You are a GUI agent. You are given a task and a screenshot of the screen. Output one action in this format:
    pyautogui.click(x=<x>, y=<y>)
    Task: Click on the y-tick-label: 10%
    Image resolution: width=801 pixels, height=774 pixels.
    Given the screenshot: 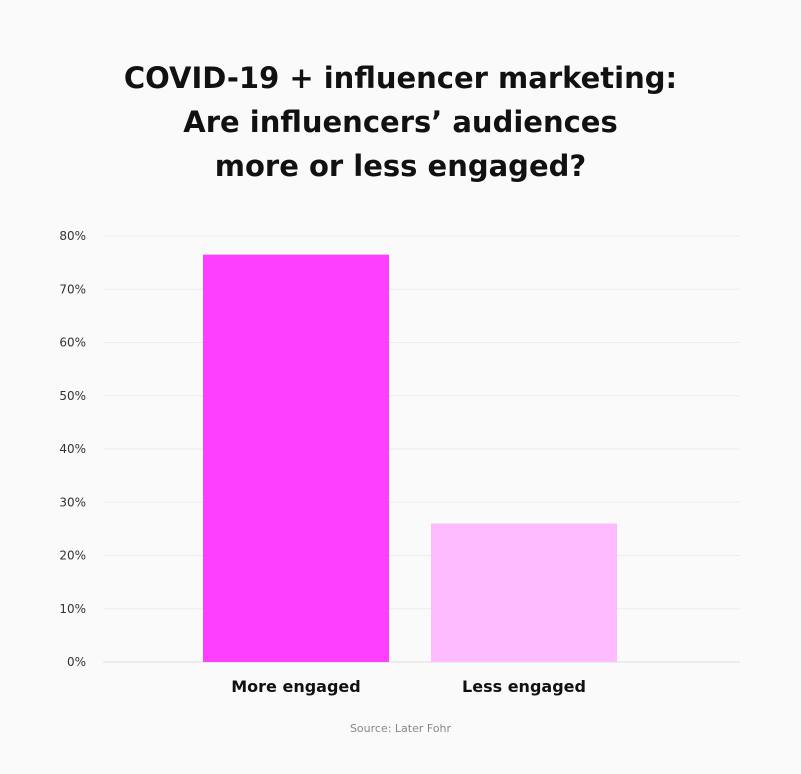 What is the action you would take?
    pyautogui.click(x=72, y=609)
    